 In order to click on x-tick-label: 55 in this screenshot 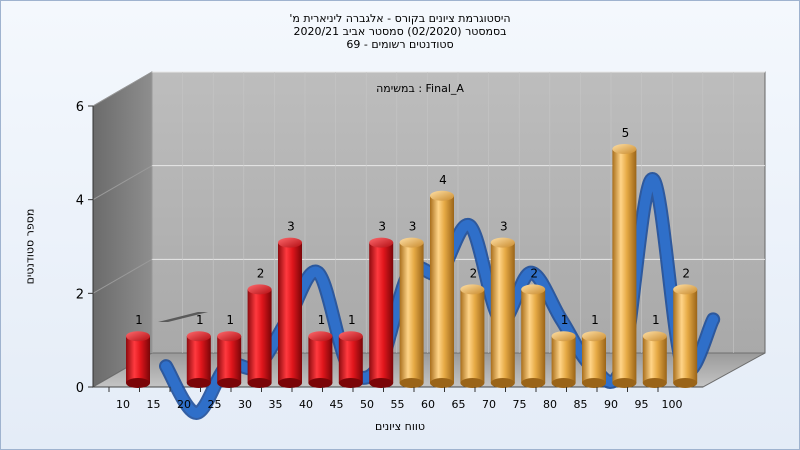, I will do `click(398, 404)`.